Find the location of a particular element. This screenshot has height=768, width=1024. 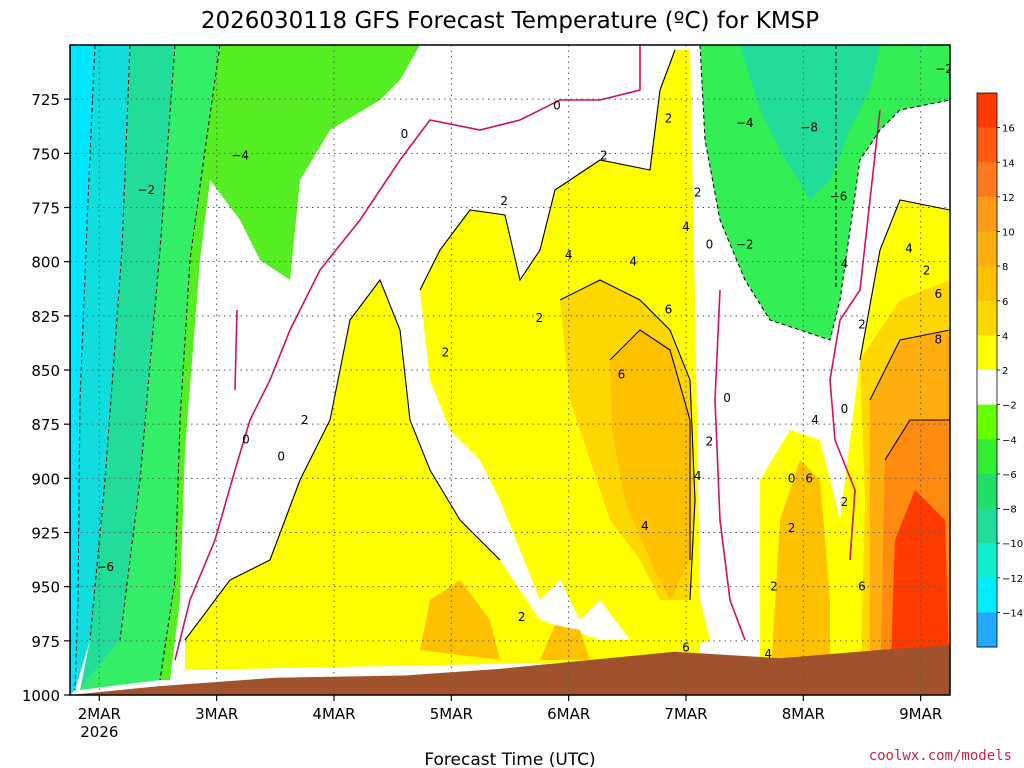

credit-link: coolwx.com/models is located at coordinates (940, 756).